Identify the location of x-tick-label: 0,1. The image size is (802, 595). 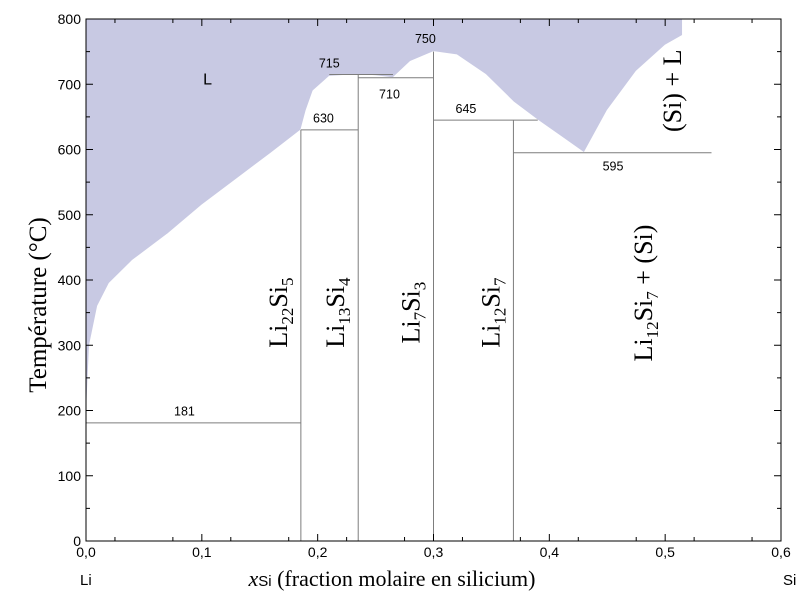
(202, 552).